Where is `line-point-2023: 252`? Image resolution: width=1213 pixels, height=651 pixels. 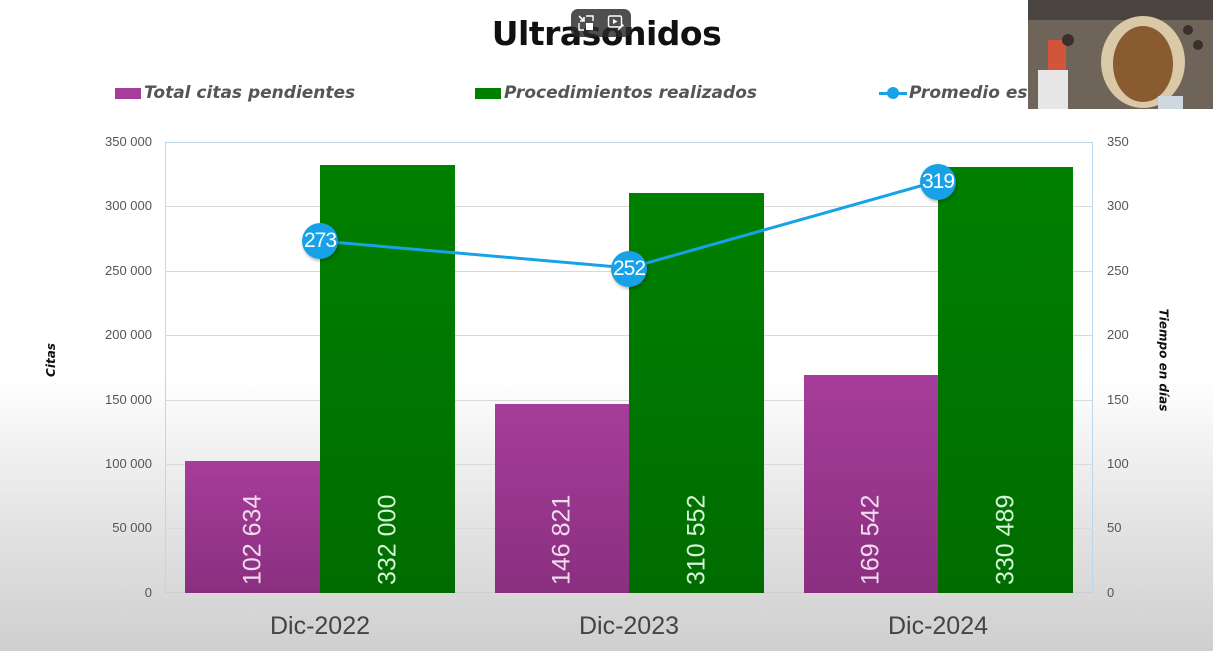
line-point-2023: 252 is located at coordinates (629, 269).